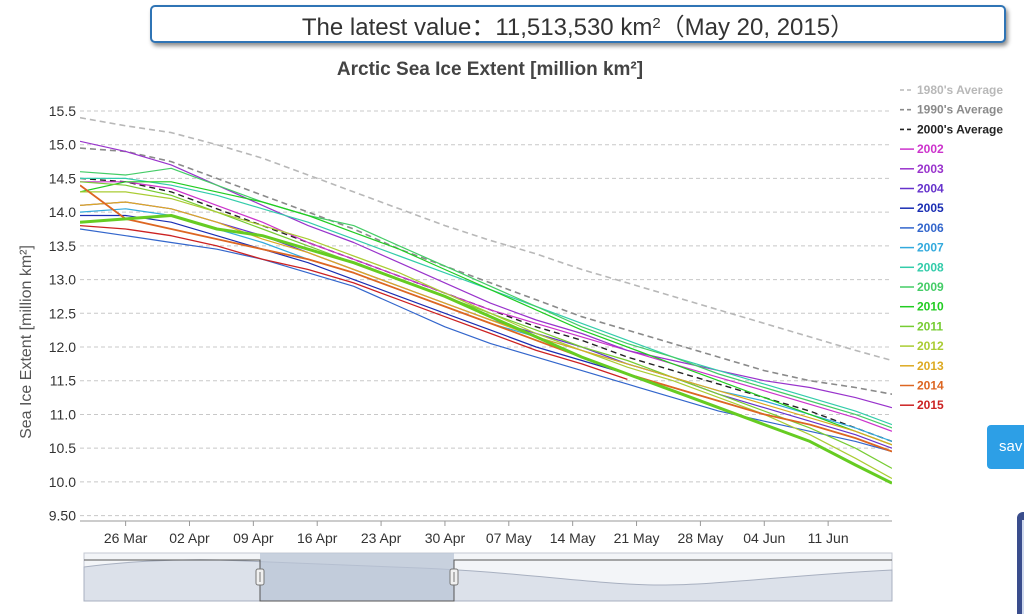  Describe the element at coordinates (62, 280) in the screenshot. I see `y-tick-label: 13.0` at that location.